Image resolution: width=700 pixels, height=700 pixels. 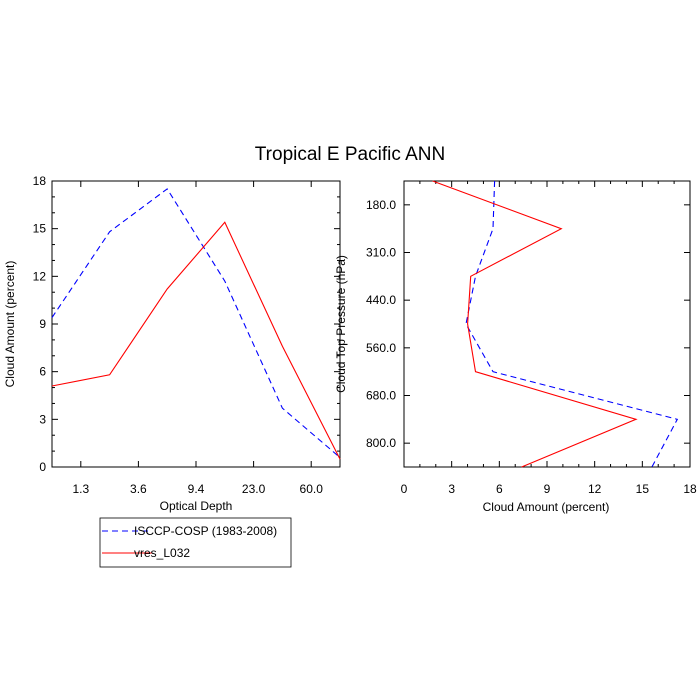 I want to click on legend-label-model: vres_L032, so click(x=162, y=553).